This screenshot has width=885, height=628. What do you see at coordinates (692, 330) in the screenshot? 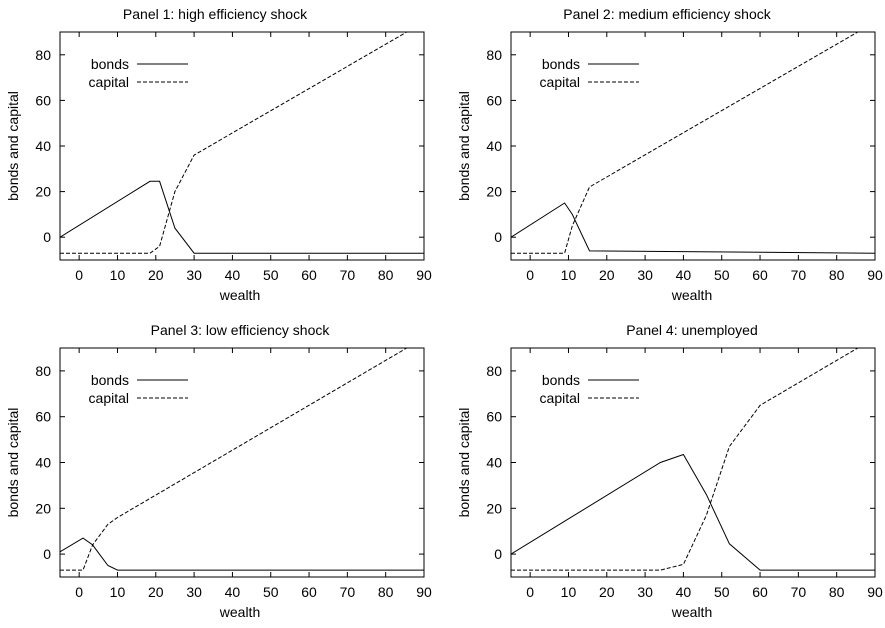
I see `panel-title: Panel 4: unemployed` at bounding box center [692, 330].